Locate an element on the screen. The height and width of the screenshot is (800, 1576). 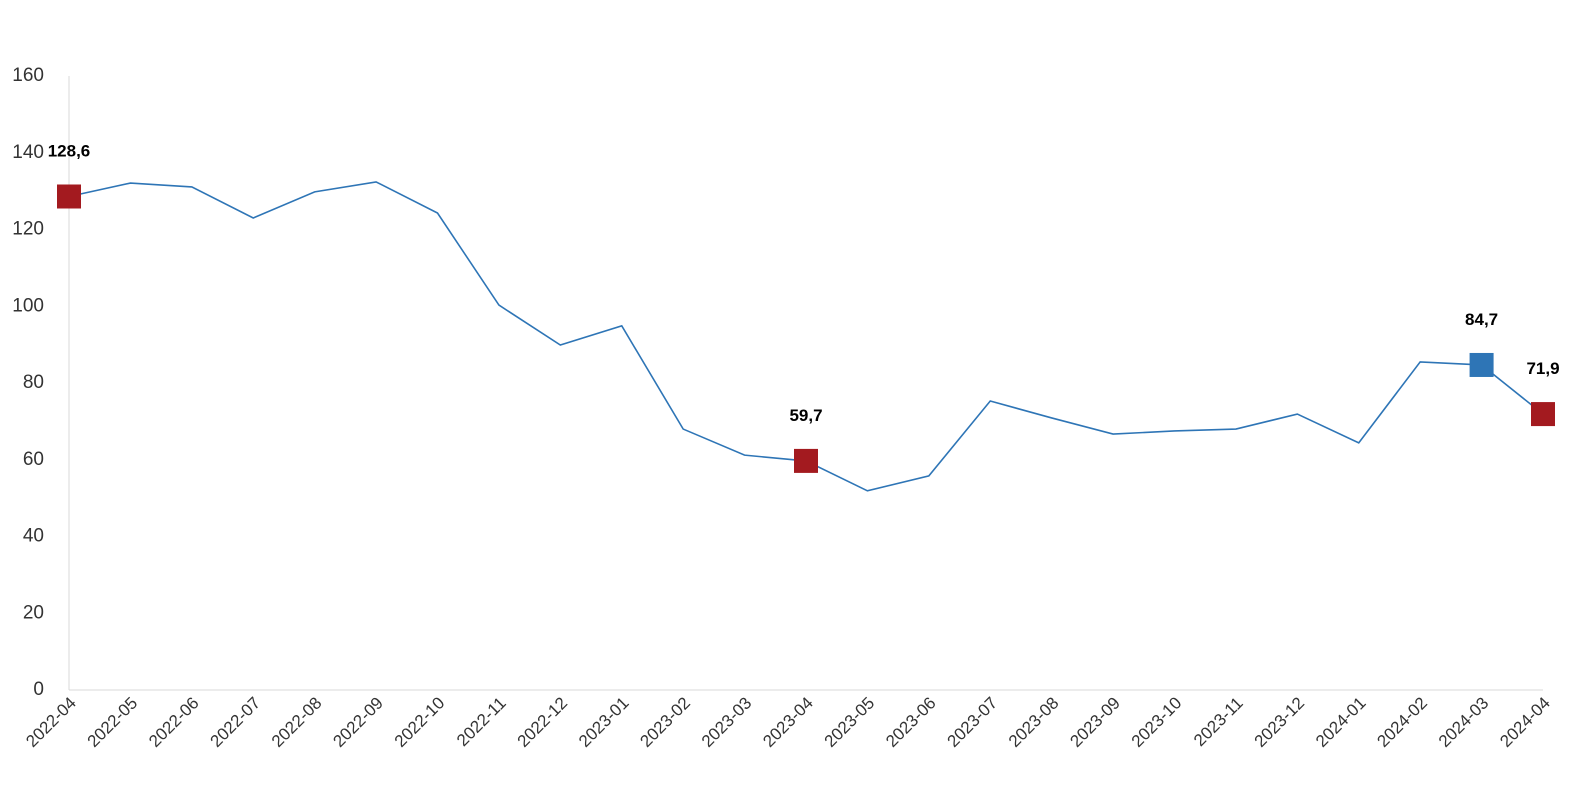
x-tick-label: 2023-03 is located at coordinates (727, 722).